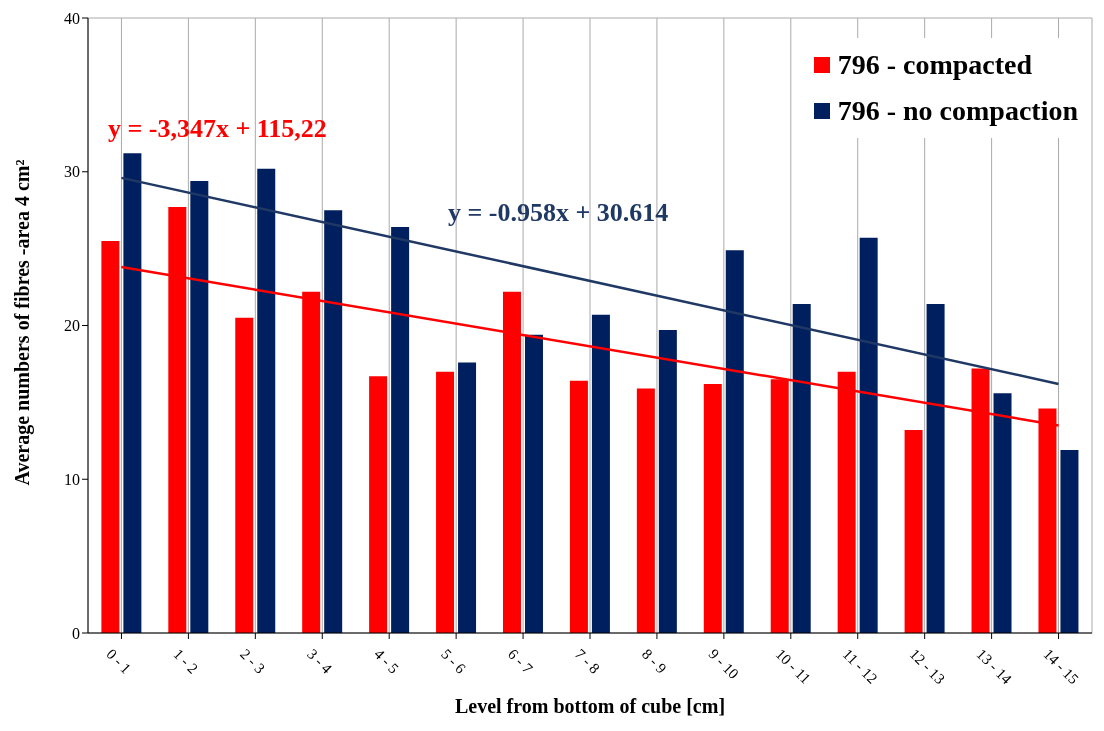  Describe the element at coordinates (23, 322) in the screenshot. I see `y-axis-title: Average numbers of fibres -area 4 cm²` at that location.